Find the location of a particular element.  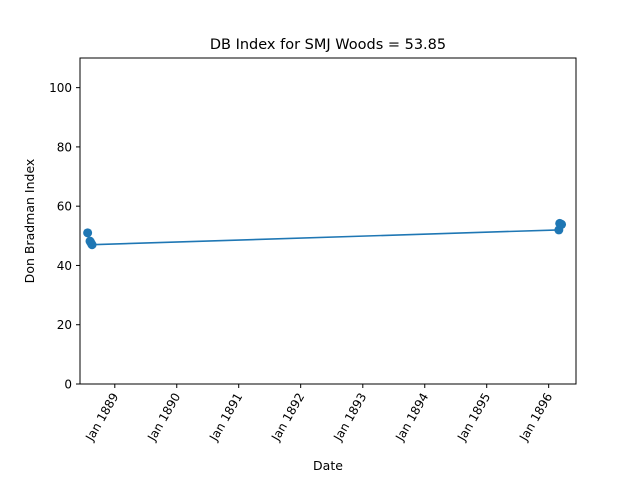

y-tick-label: 20 is located at coordinates (64, 325).